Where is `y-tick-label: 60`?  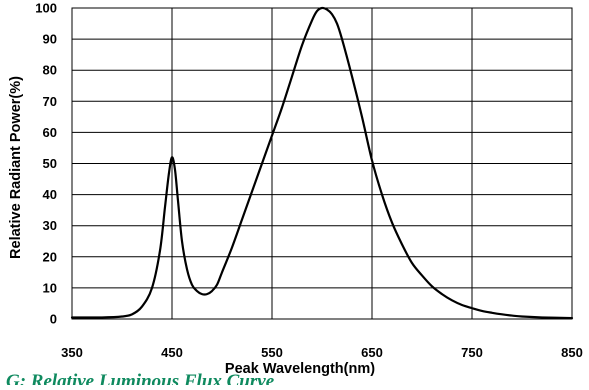
y-tick-label: 60 is located at coordinates (50, 132).